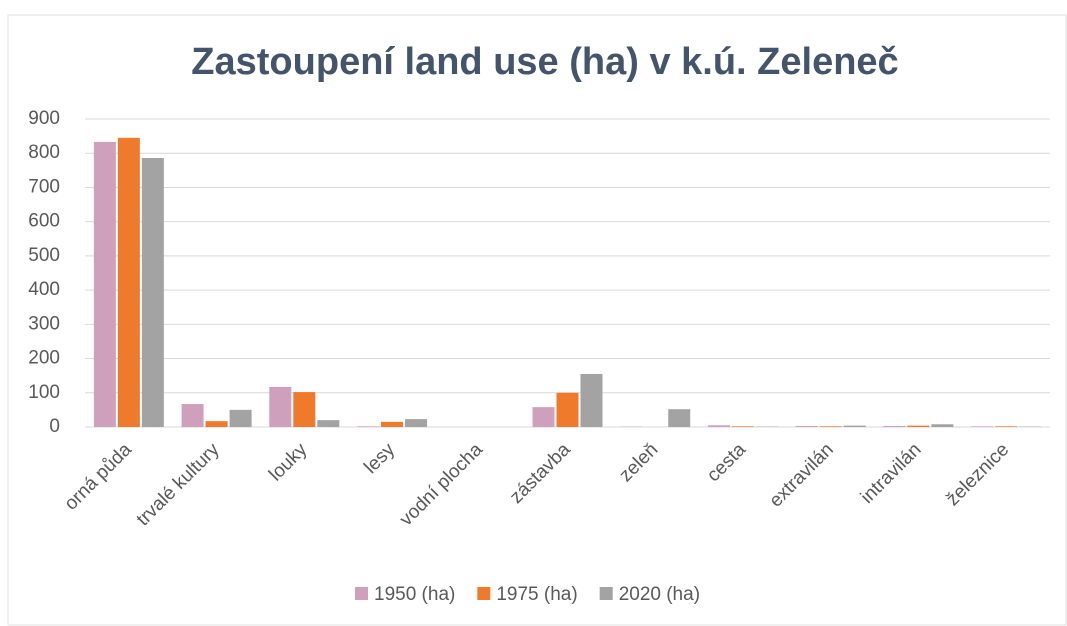 The image size is (1067, 626). I want to click on y-tick-label: 300, so click(44, 323).